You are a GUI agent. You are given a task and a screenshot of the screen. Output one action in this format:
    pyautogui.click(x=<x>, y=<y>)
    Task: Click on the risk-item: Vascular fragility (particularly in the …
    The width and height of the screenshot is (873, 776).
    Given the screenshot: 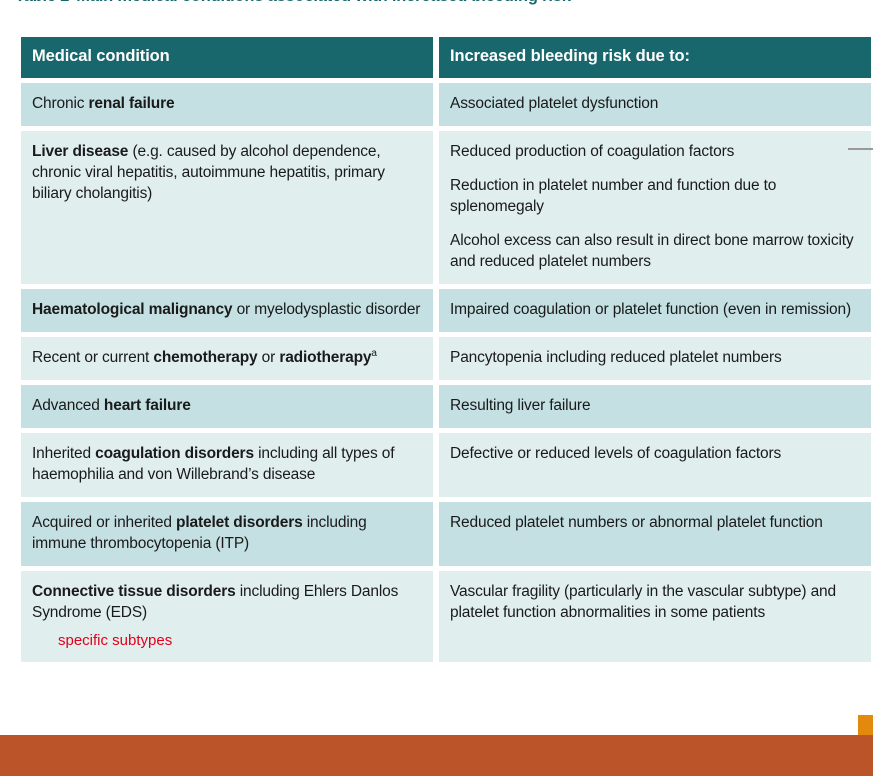 What is the action you would take?
    pyautogui.click(x=643, y=602)
    